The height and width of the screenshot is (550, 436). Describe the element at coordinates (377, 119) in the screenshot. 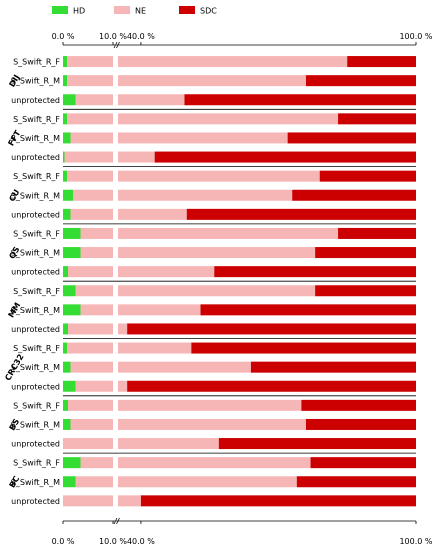

I see `bar-fft-0-sdc-right` at that location.